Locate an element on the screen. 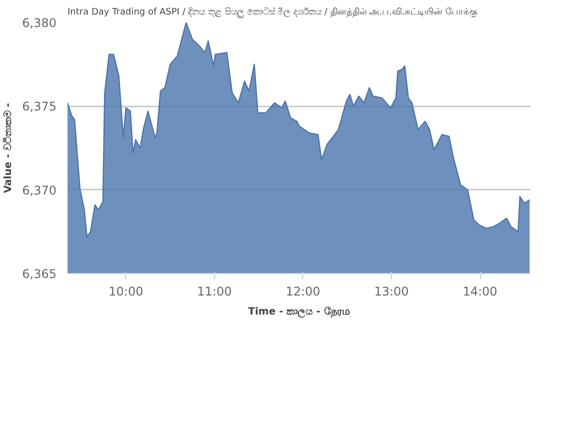 The width and height of the screenshot is (576, 427). y-tick-label: 6,380 is located at coordinates (39, 23).